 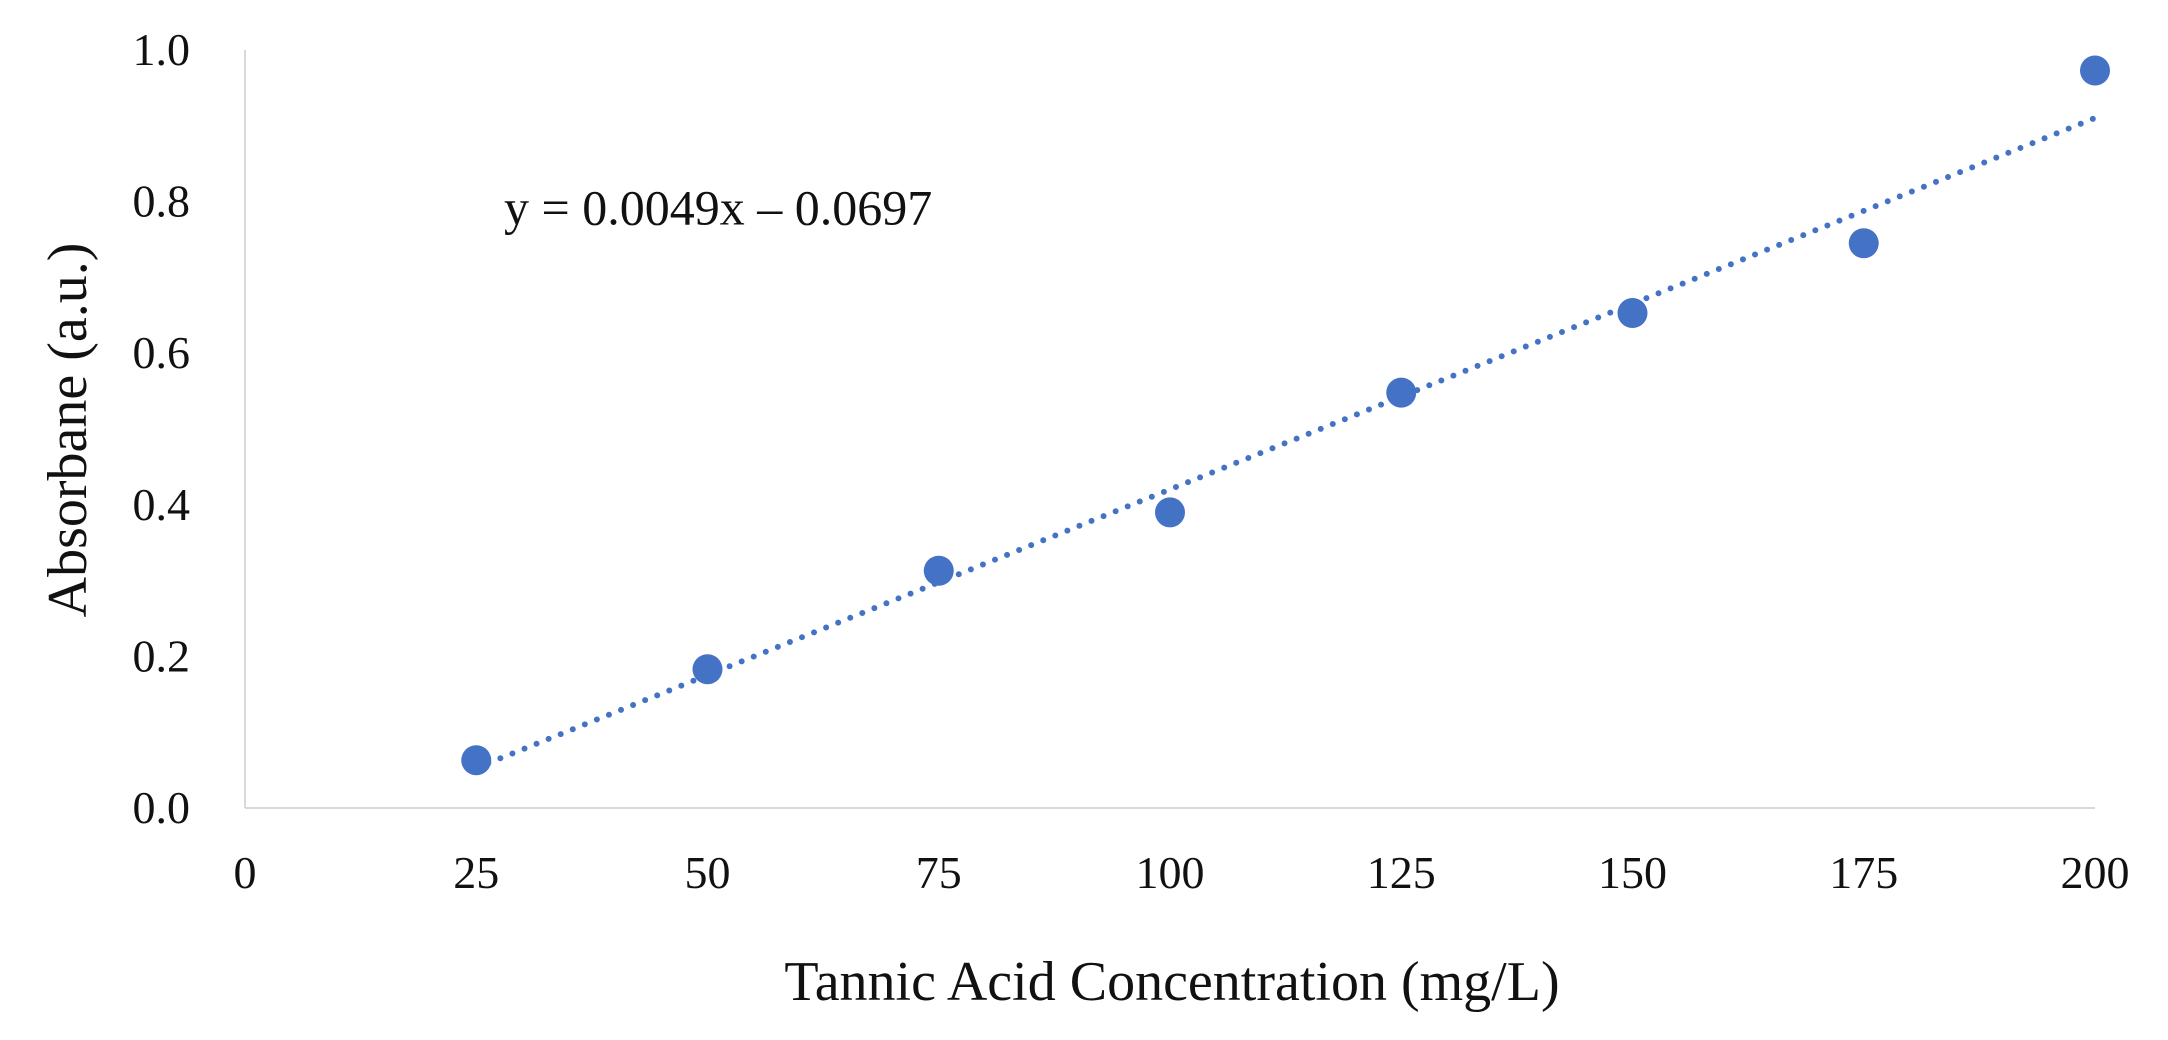 I want to click on y-tick-label: 0.8, so click(x=162, y=201).